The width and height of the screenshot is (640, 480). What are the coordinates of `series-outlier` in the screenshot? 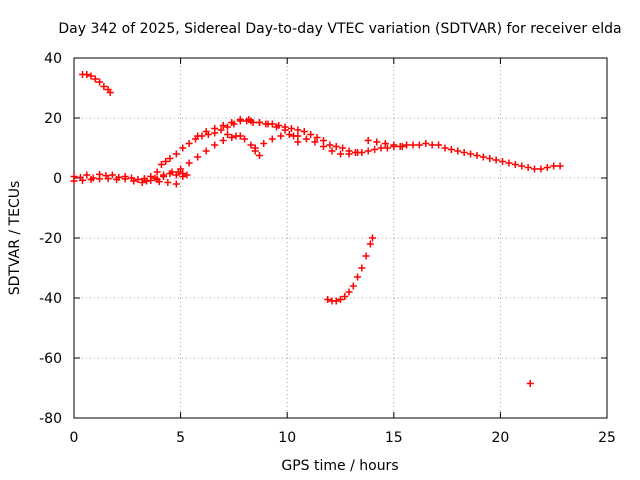 It's located at (530, 383).